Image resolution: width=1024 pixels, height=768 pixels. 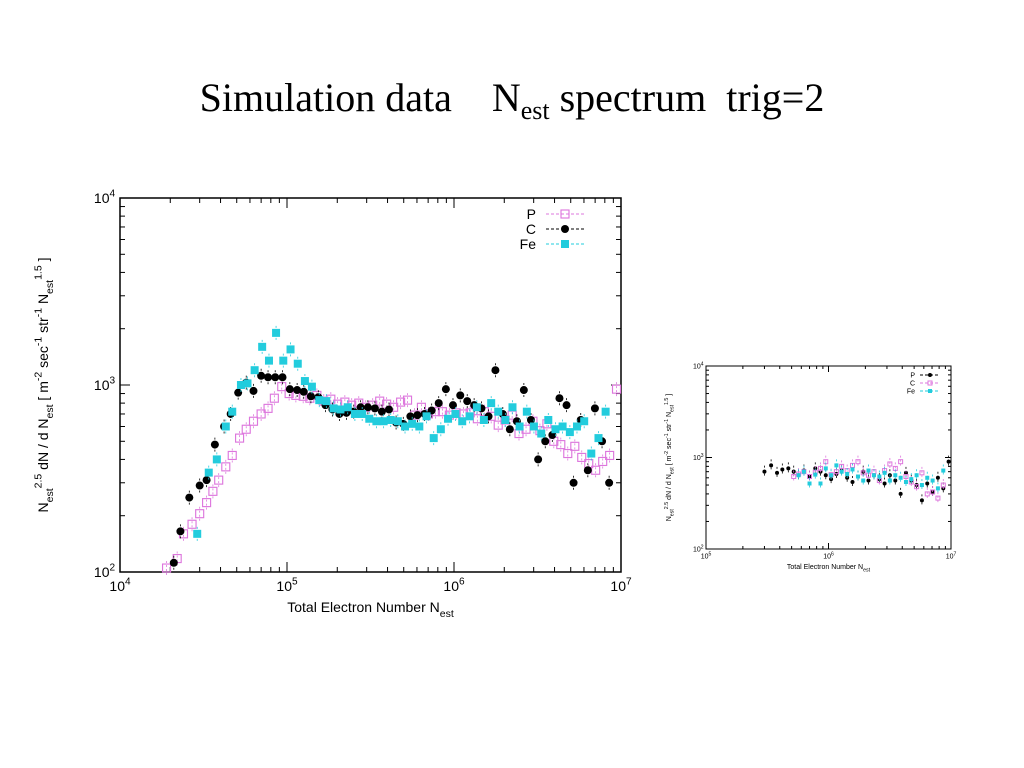 I want to click on main-legend-label: C, so click(x=531, y=229).